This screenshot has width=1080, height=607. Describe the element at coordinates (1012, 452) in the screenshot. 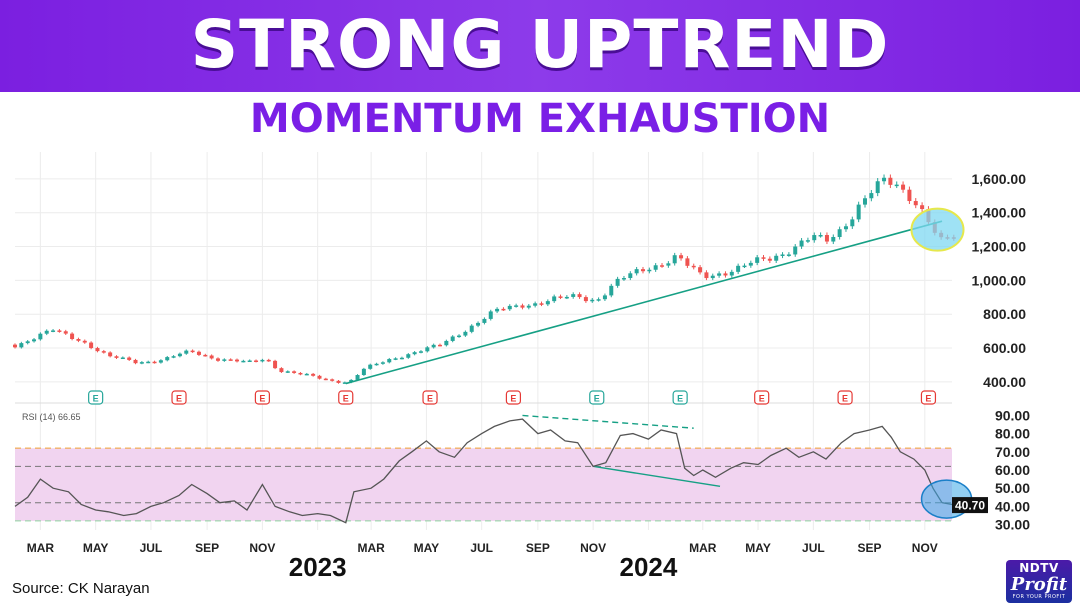

I see `rsi-tick-label: 70.00` at that location.